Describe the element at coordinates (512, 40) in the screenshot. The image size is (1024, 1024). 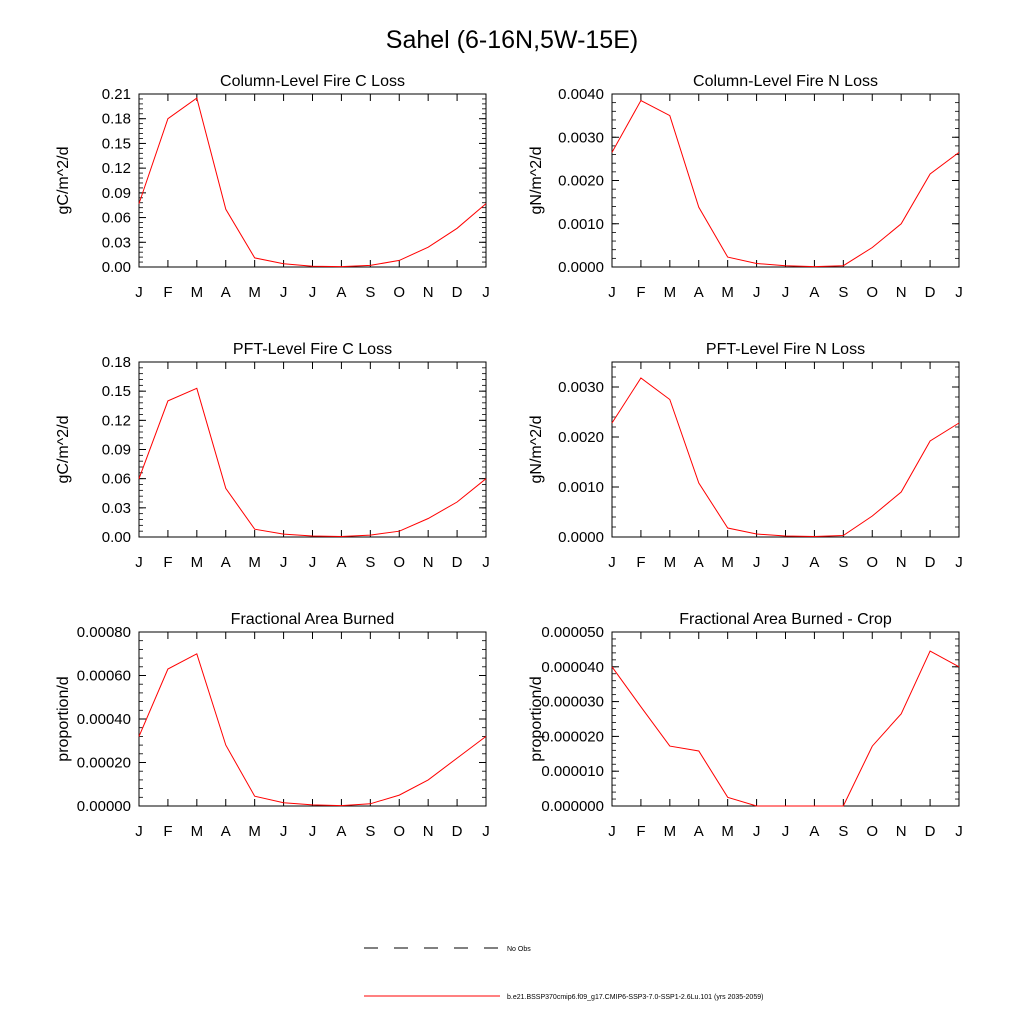
I see `figure-title: Sahel (6-16N,5W-15E)` at that location.